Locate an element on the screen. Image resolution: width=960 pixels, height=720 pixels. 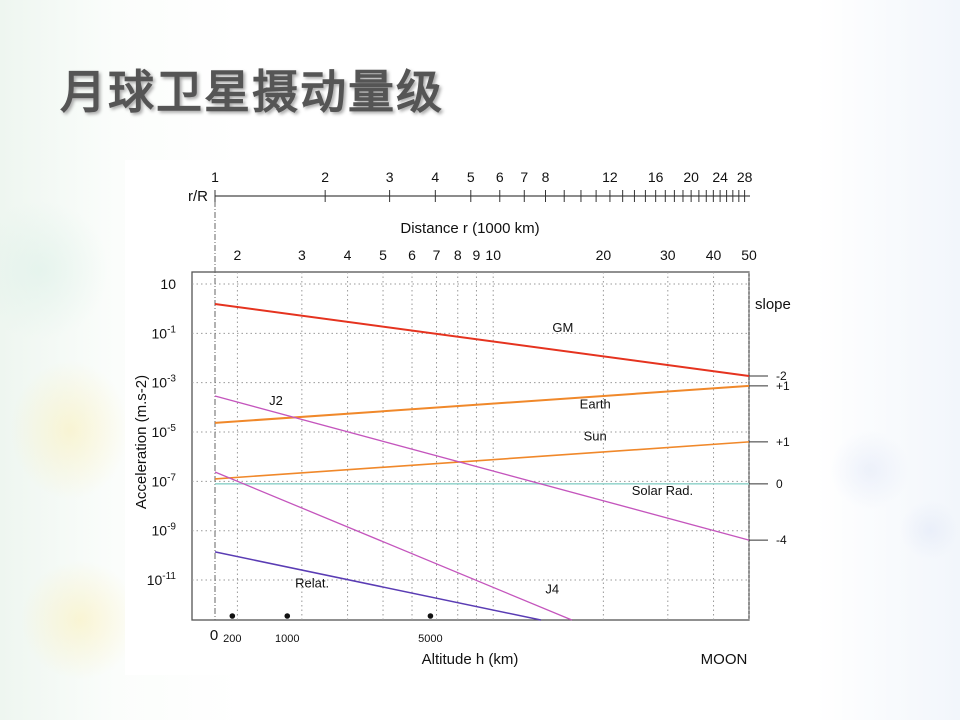
y-tick-label: 10⁻¹¹ is located at coordinates (162, 579).